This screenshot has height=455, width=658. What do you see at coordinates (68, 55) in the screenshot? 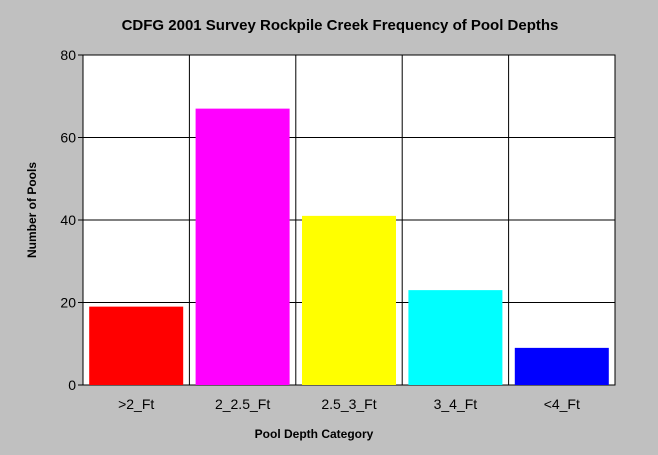
I see `y-tick-label: 80` at bounding box center [68, 55].